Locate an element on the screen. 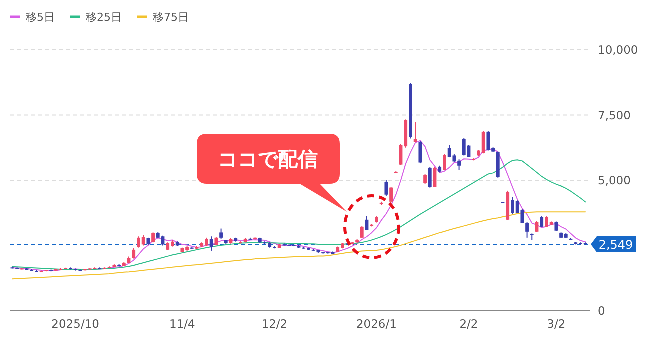 Image resolution: width=647 pixels, height=338 pixels. legend-label: 移75日 is located at coordinates (171, 17).